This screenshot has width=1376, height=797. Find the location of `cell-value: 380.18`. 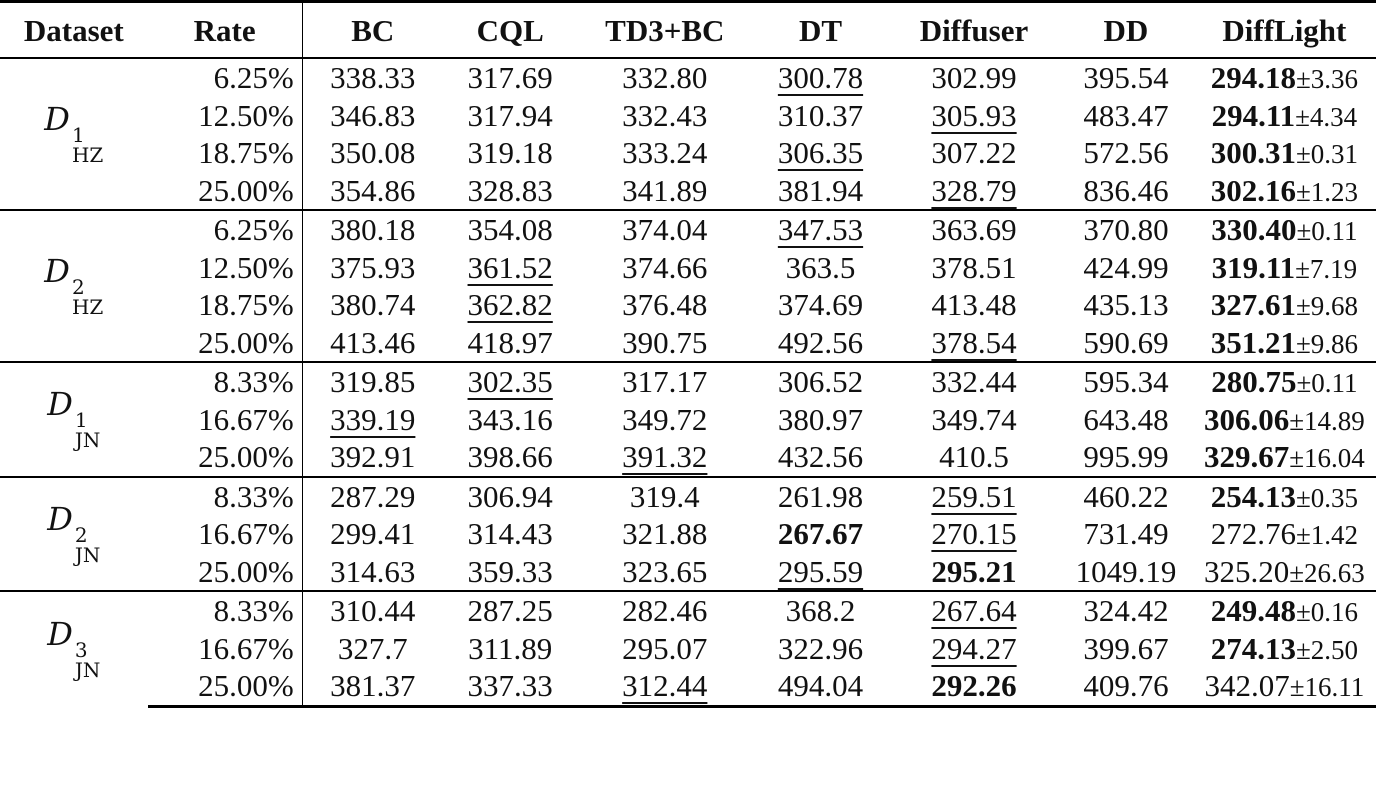

cell-value: 380.18 is located at coordinates (373, 230).